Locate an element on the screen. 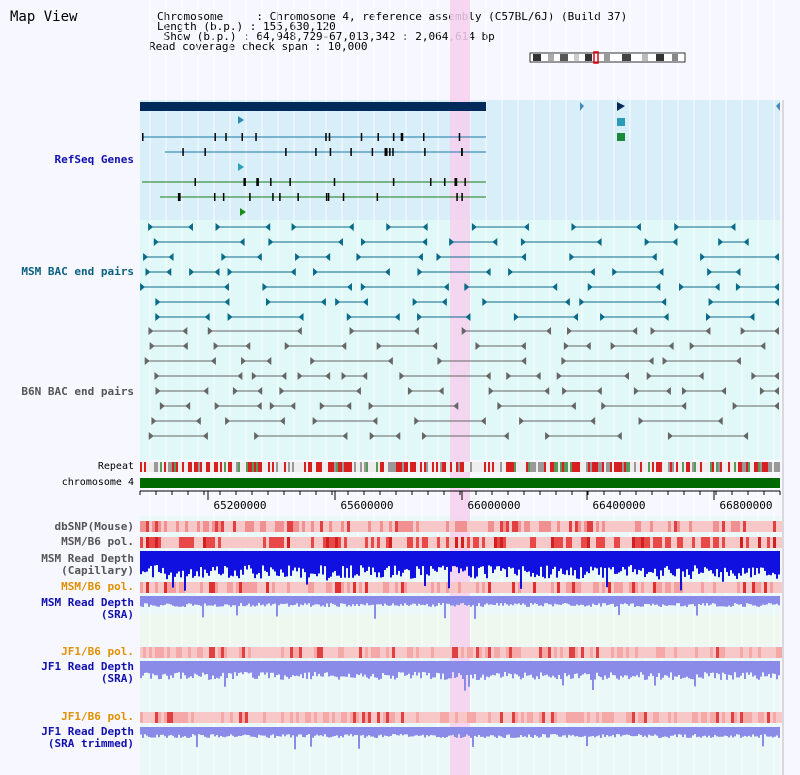  refseq-gene-marker is located at coordinates (621, 137).